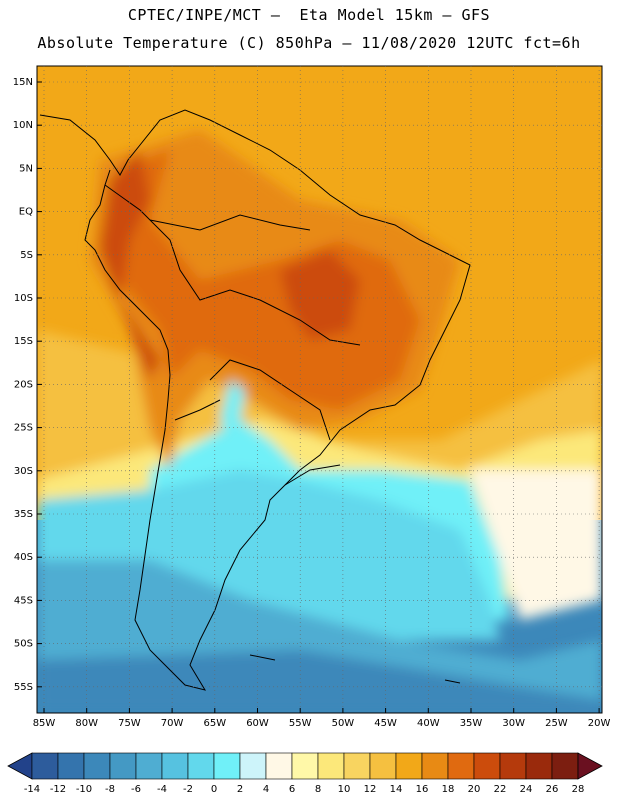 This screenshot has height=800, width=618. Describe the element at coordinates (232, 410) in the screenshot. I see `field-andes-cool` at that location.